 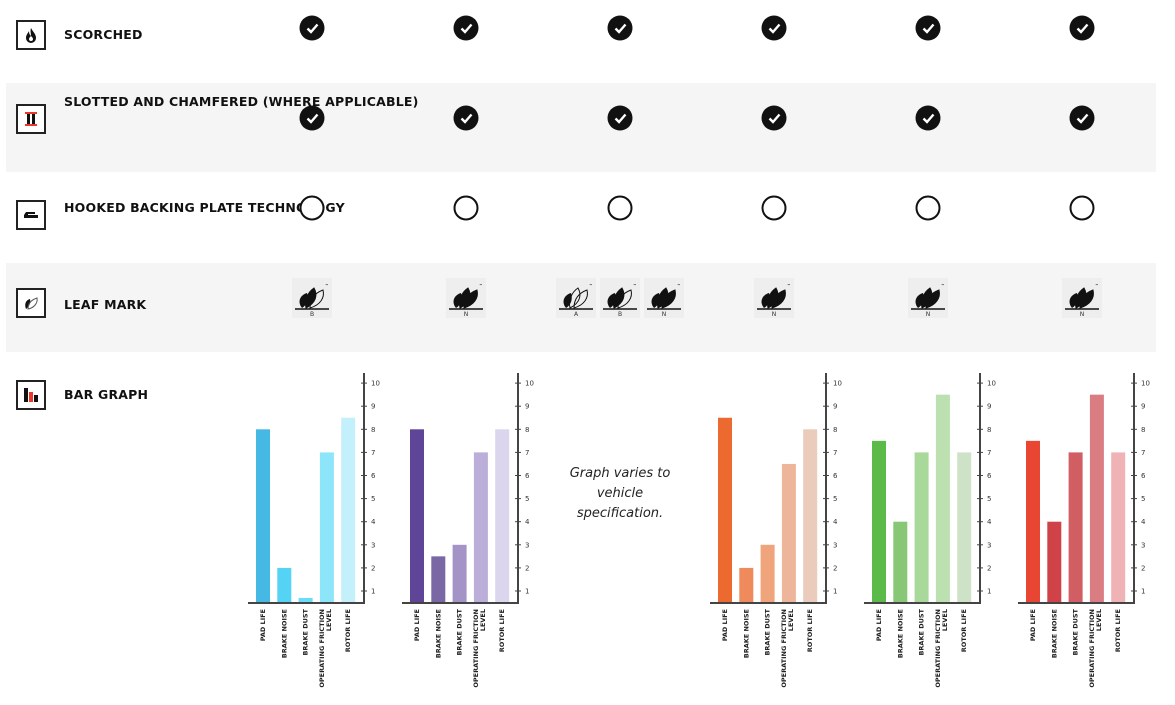 I want to click on leaf-mark-a-icon: ™ A, so click(x=576, y=298).